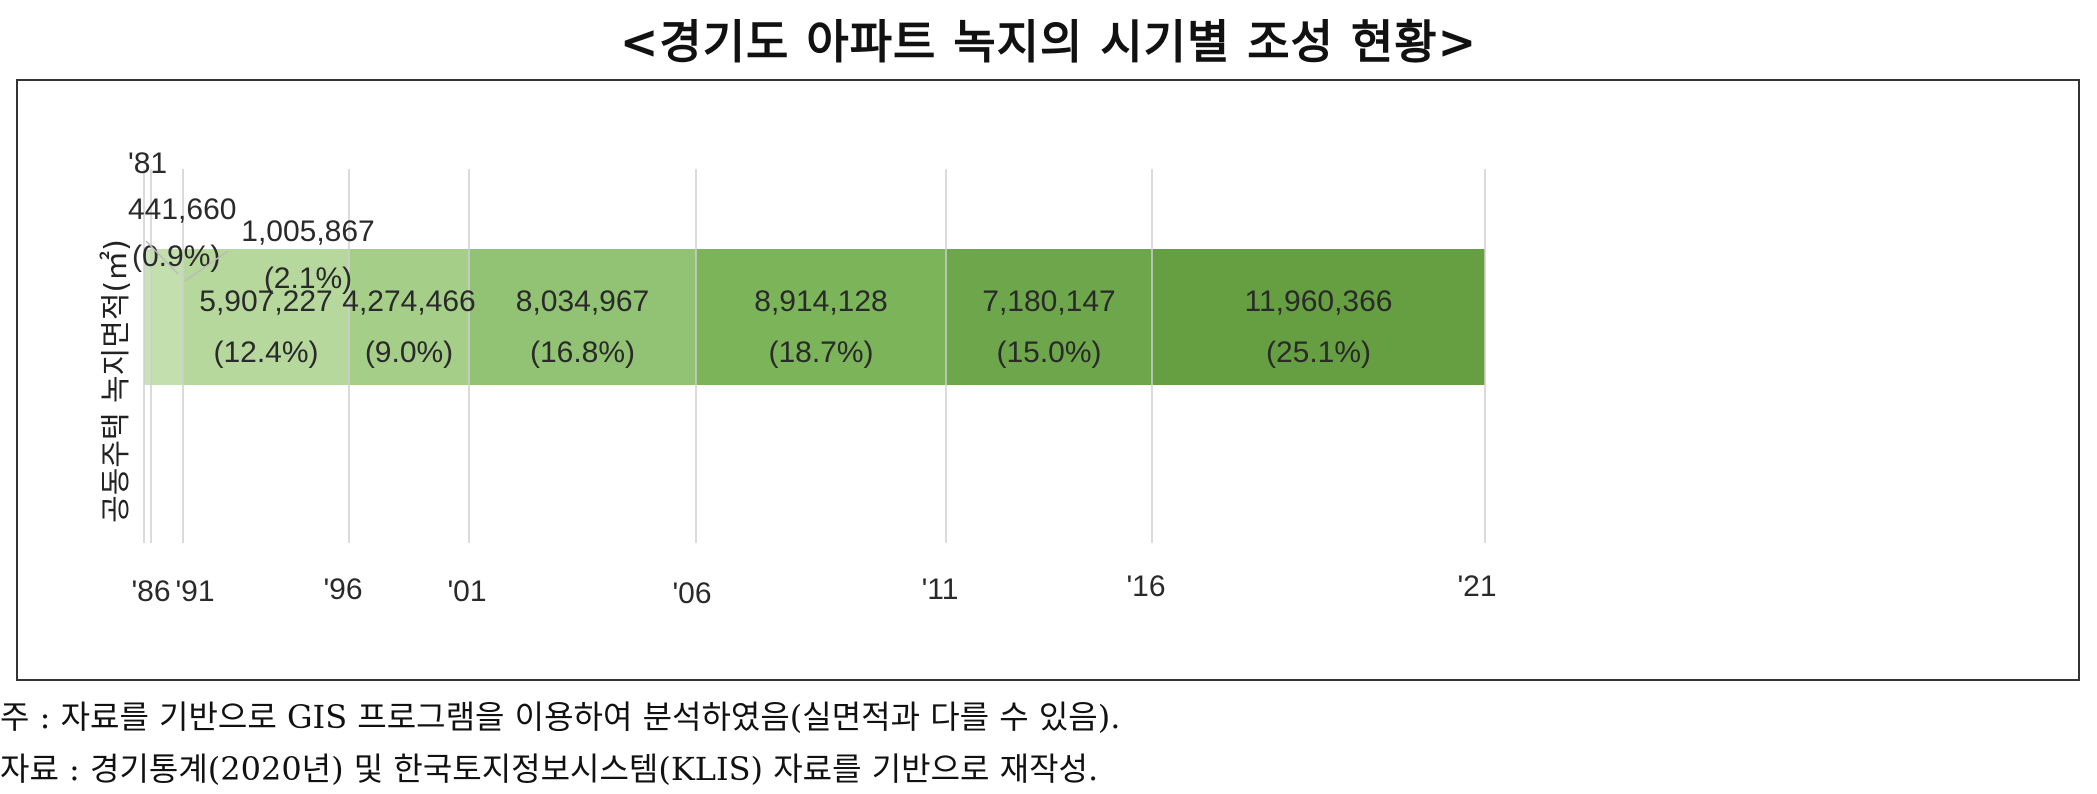  I want to click on bar-segments, so click(814, 317).